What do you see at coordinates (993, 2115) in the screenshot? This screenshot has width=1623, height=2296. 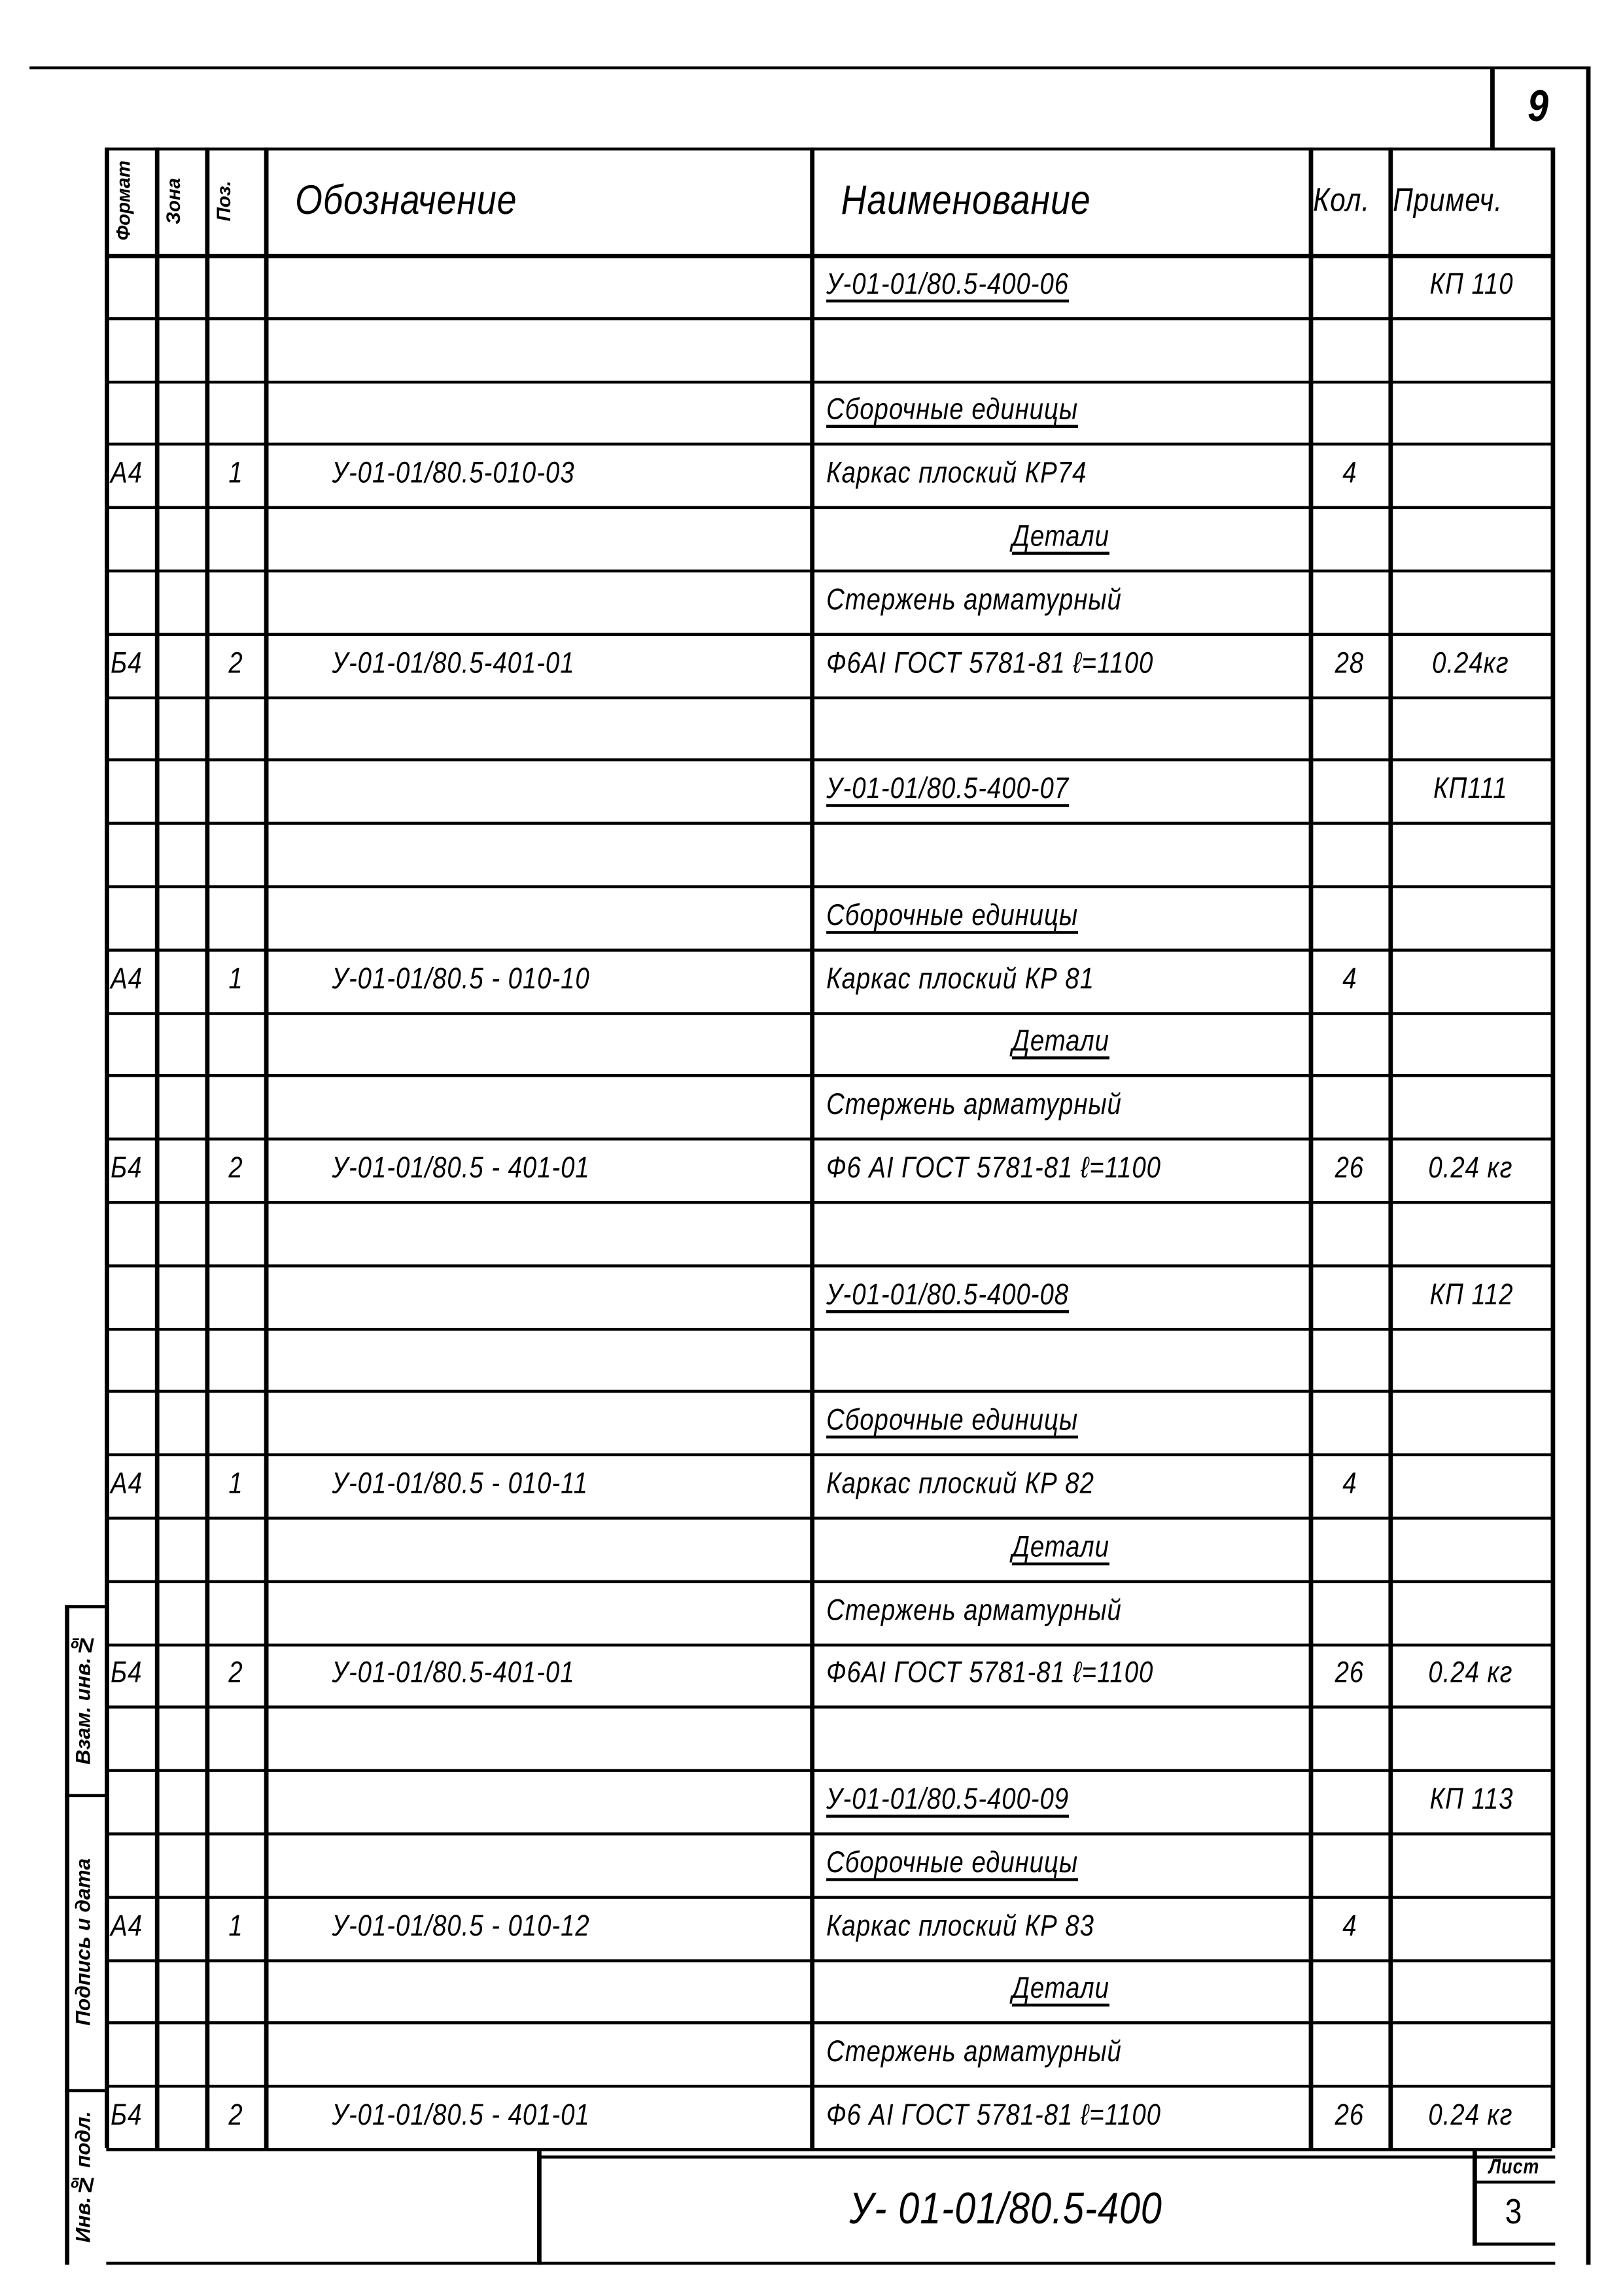 I see `name-cell-text: Ф6 АI ГОСТ 5781-81 ℓ=1100` at bounding box center [993, 2115].